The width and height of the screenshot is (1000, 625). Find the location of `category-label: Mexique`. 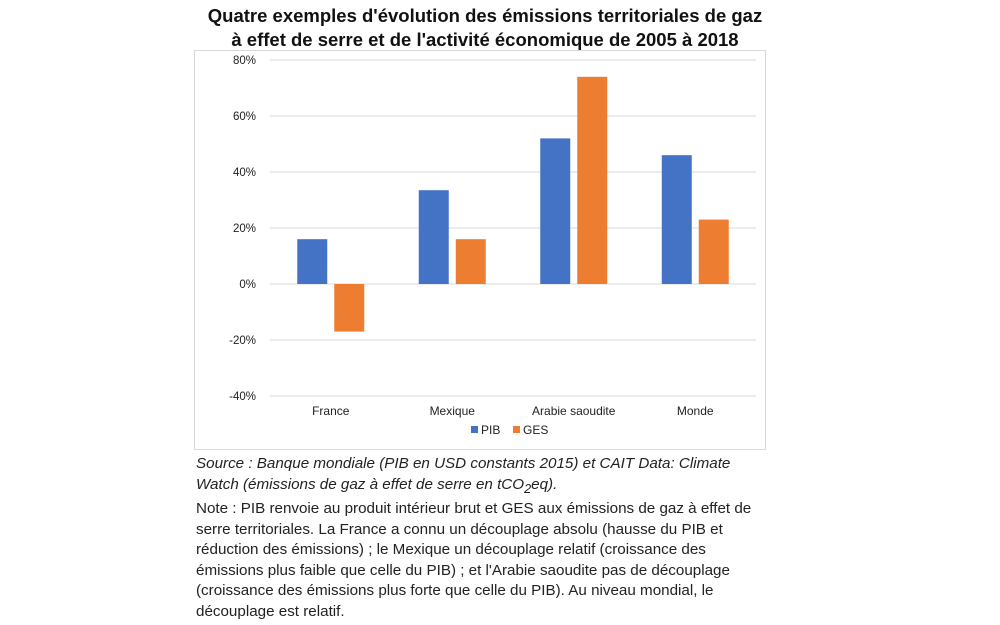

category-label: Mexique is located at coordinates (453, 411).